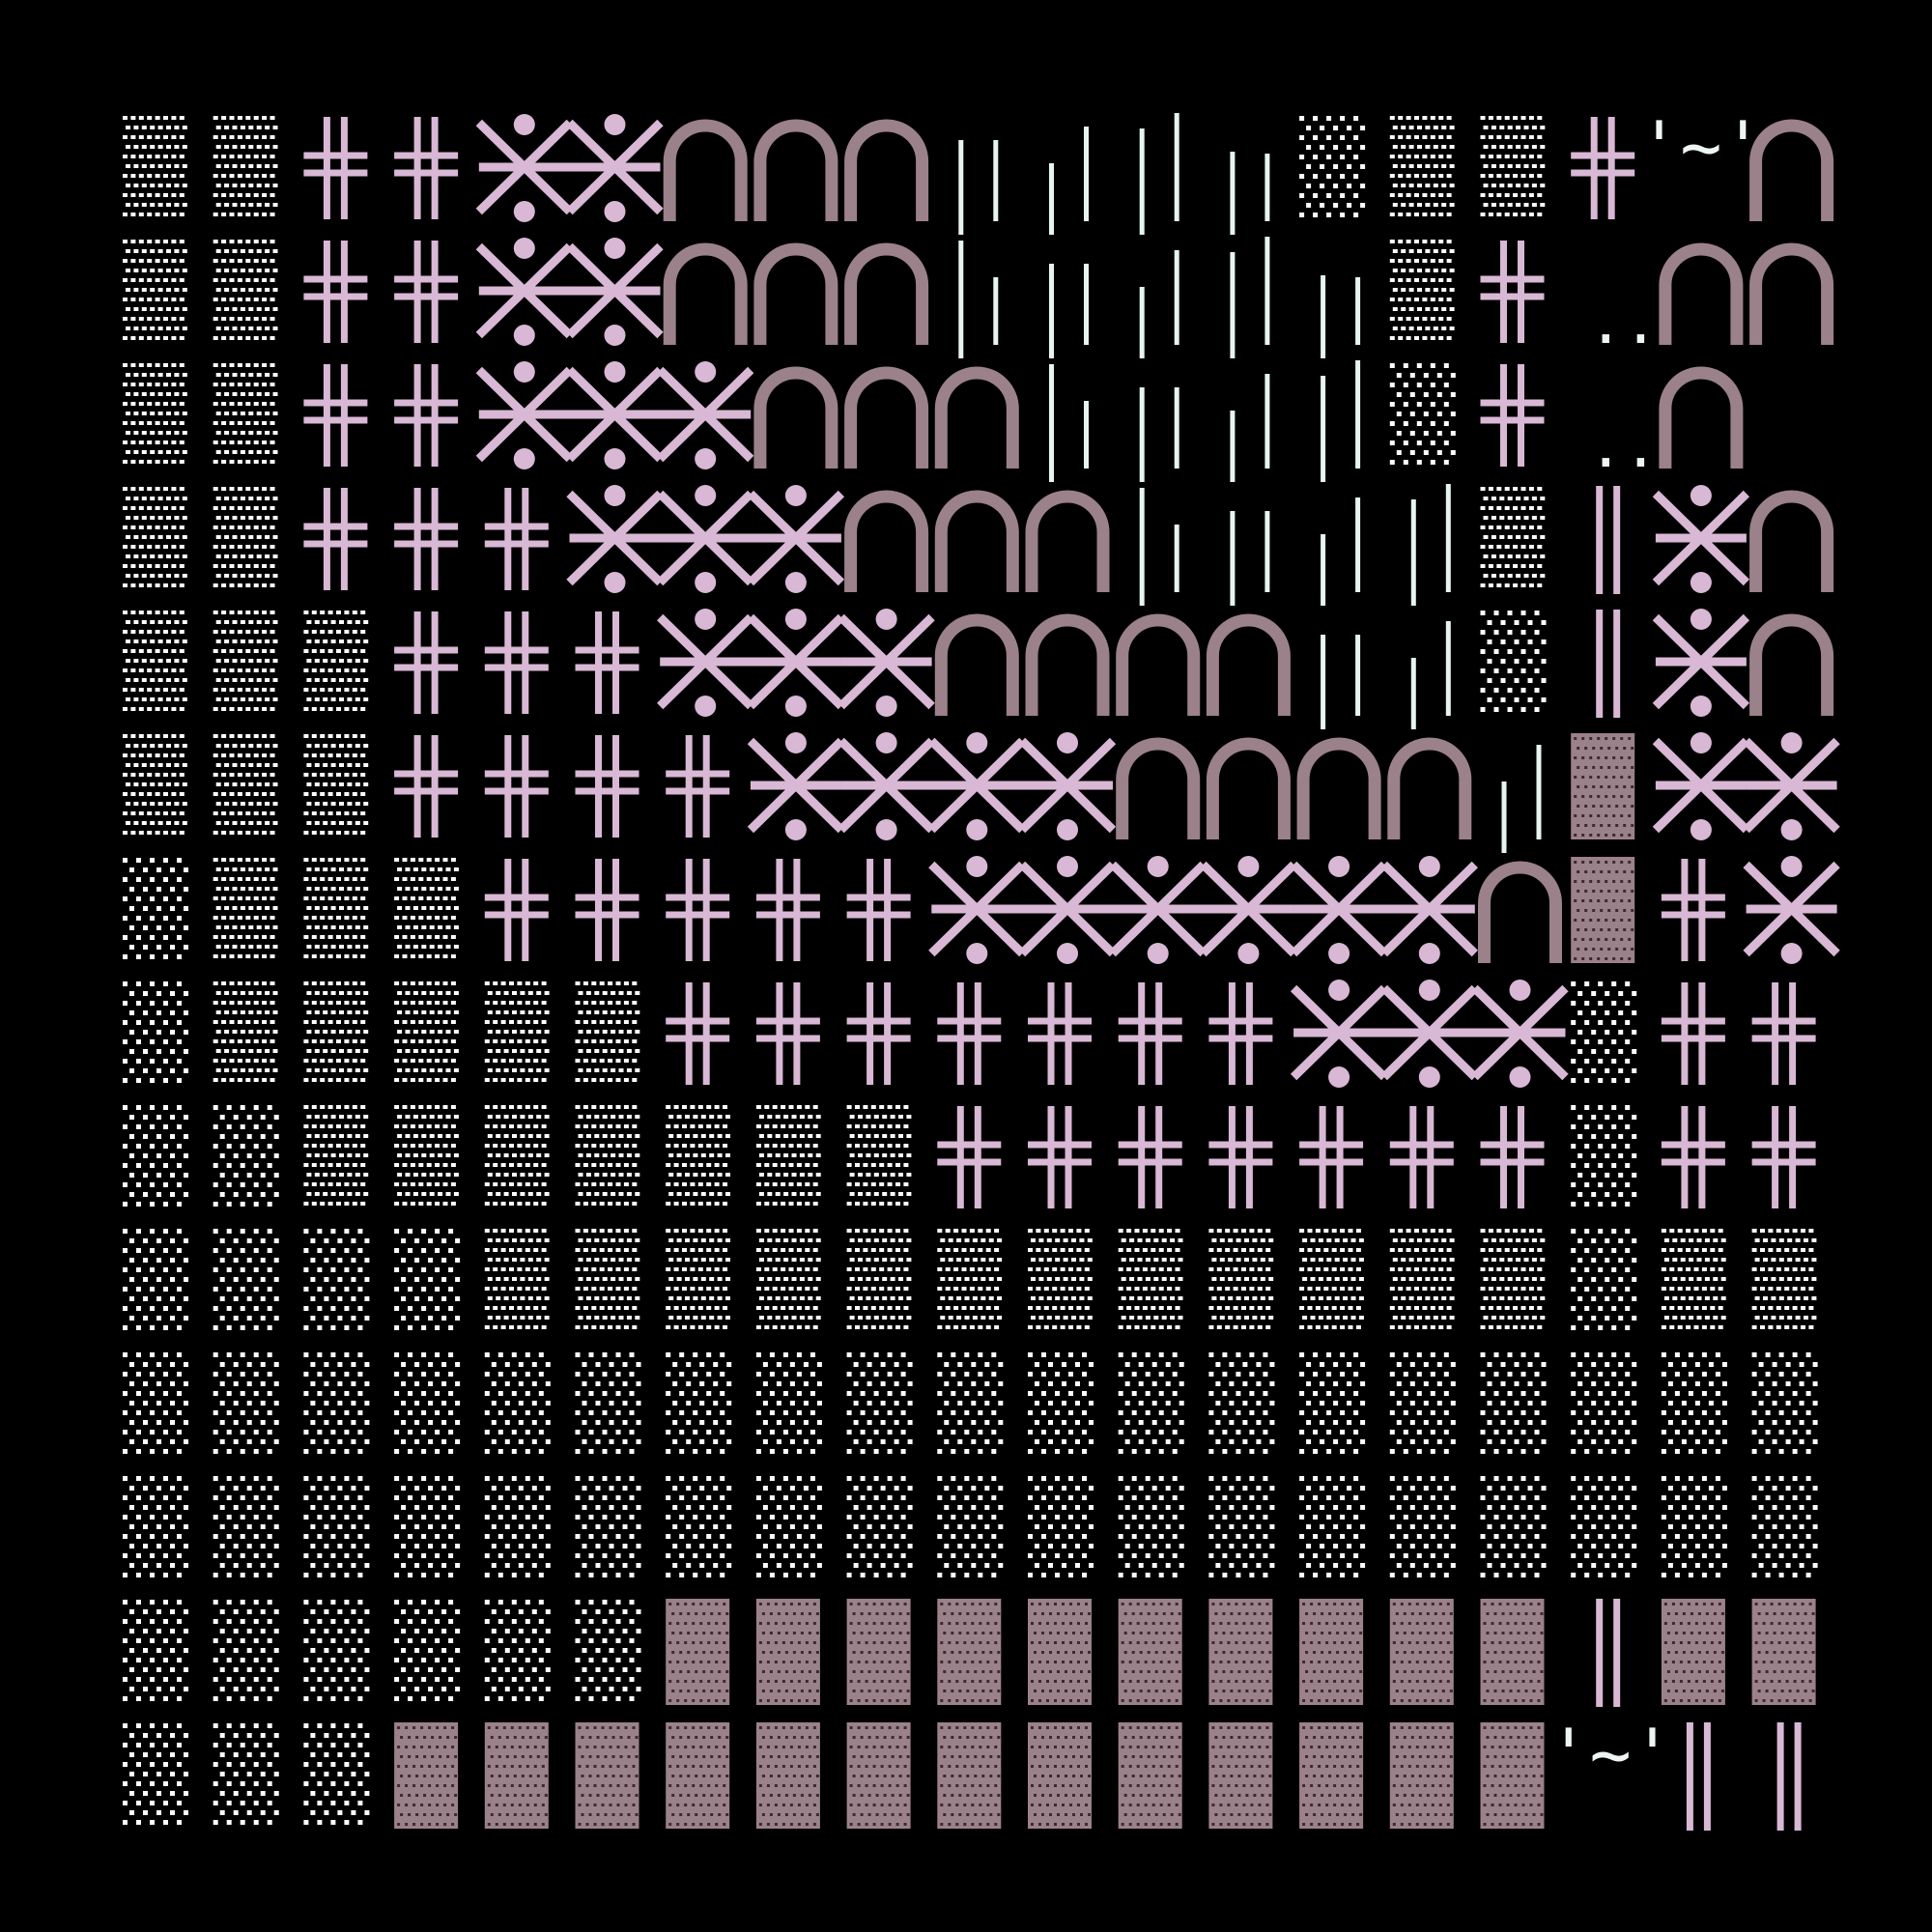  I want to click on arch, so click(886, 417).